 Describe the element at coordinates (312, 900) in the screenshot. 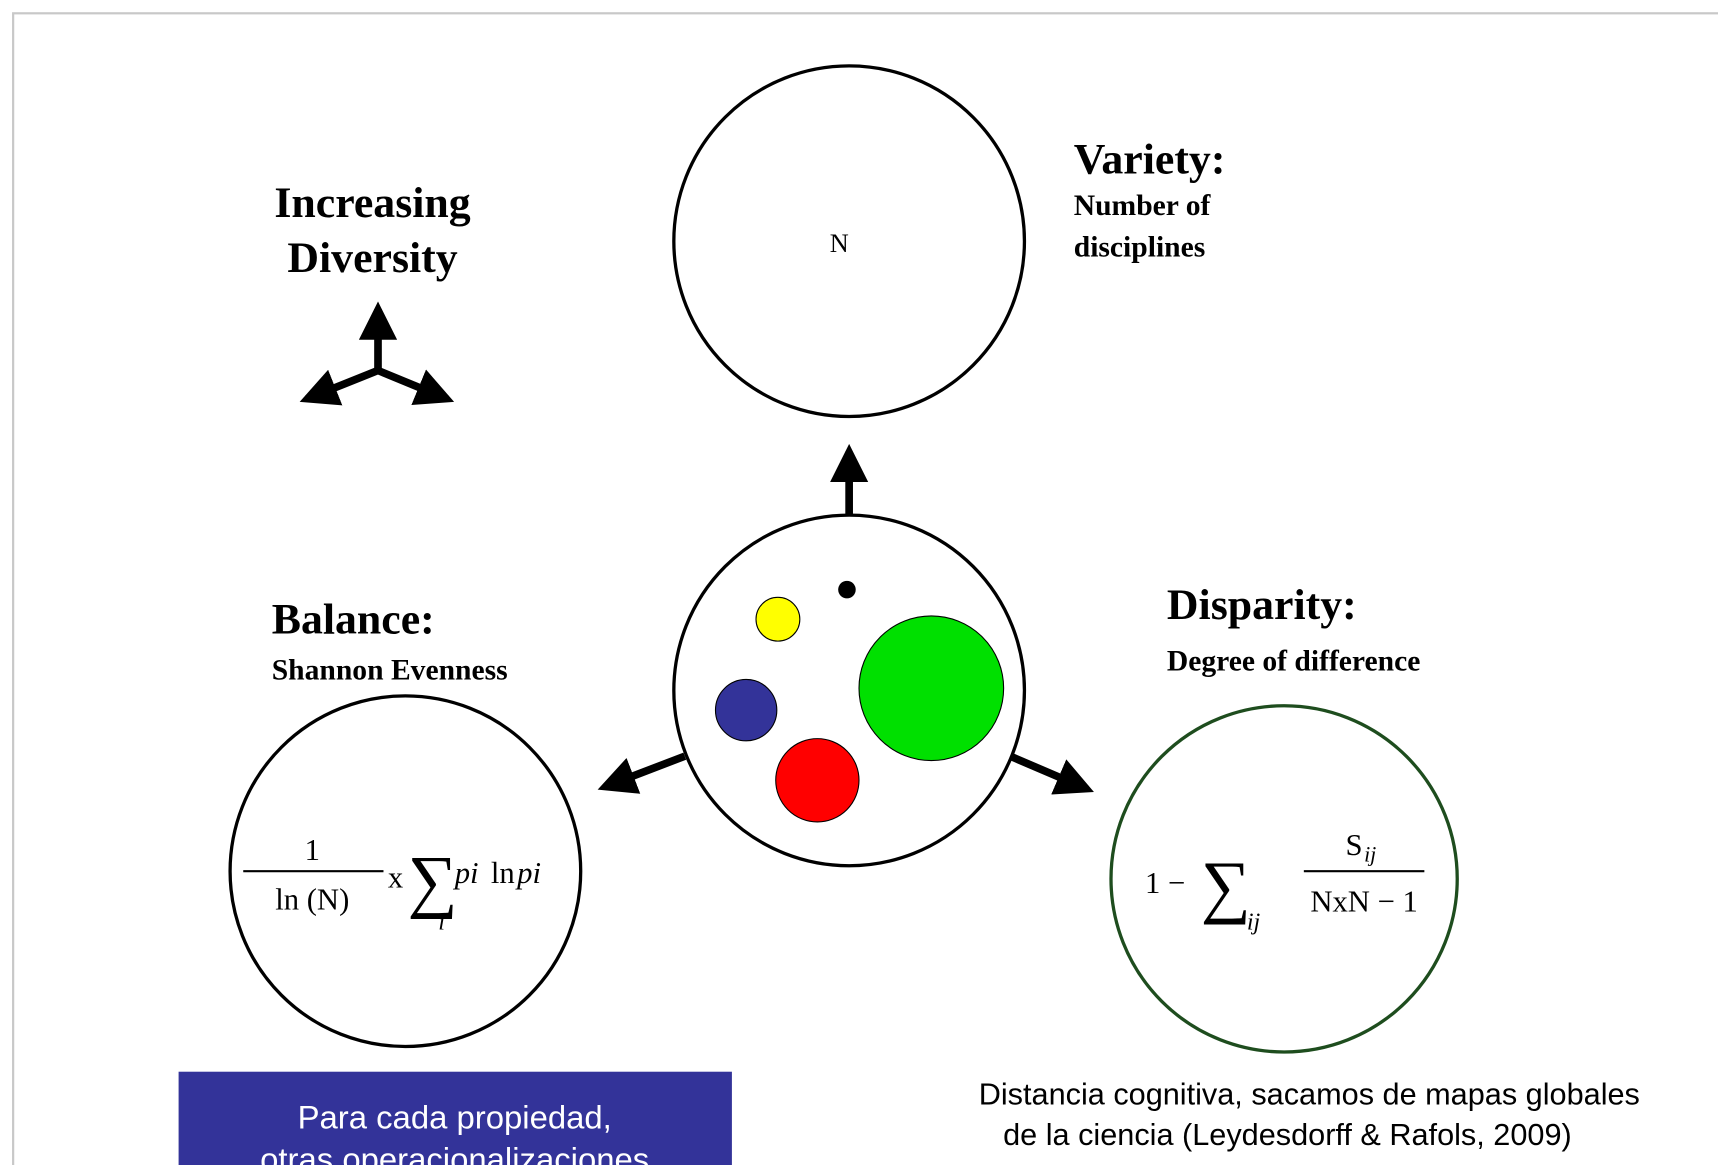

I see `formula-part: ln (N)` at that location.